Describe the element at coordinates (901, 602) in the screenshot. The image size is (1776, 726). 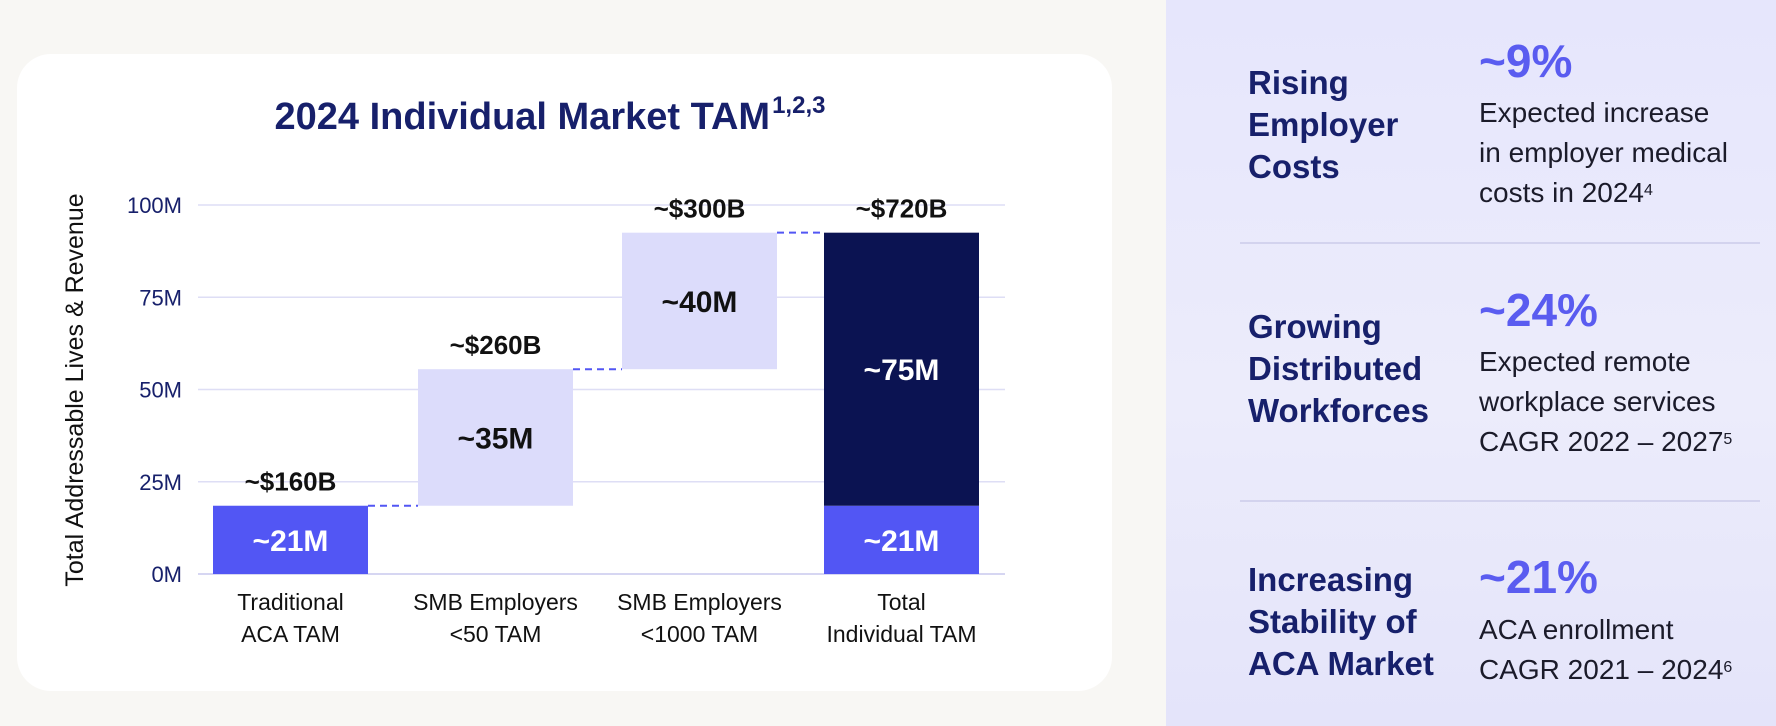
I see `x-category-label: Total` at that location.